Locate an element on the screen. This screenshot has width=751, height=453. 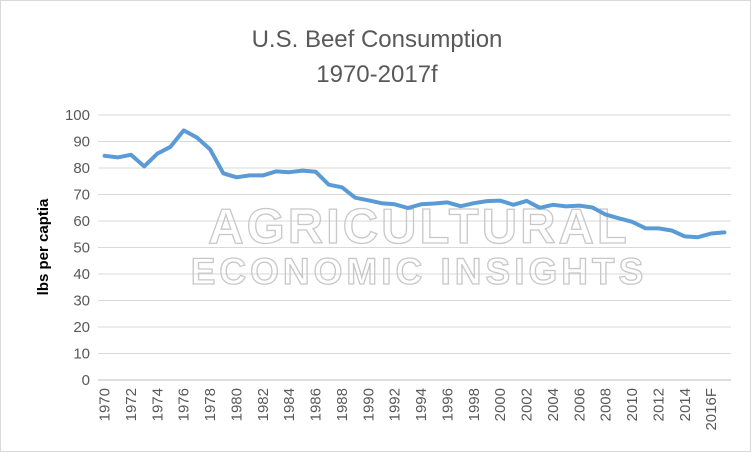
x-tick-label: 1986 is located at coordinates (316, 404).